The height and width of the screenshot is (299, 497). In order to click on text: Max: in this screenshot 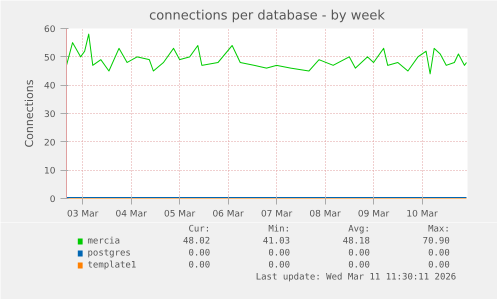, I will do `click(439, 229)`.